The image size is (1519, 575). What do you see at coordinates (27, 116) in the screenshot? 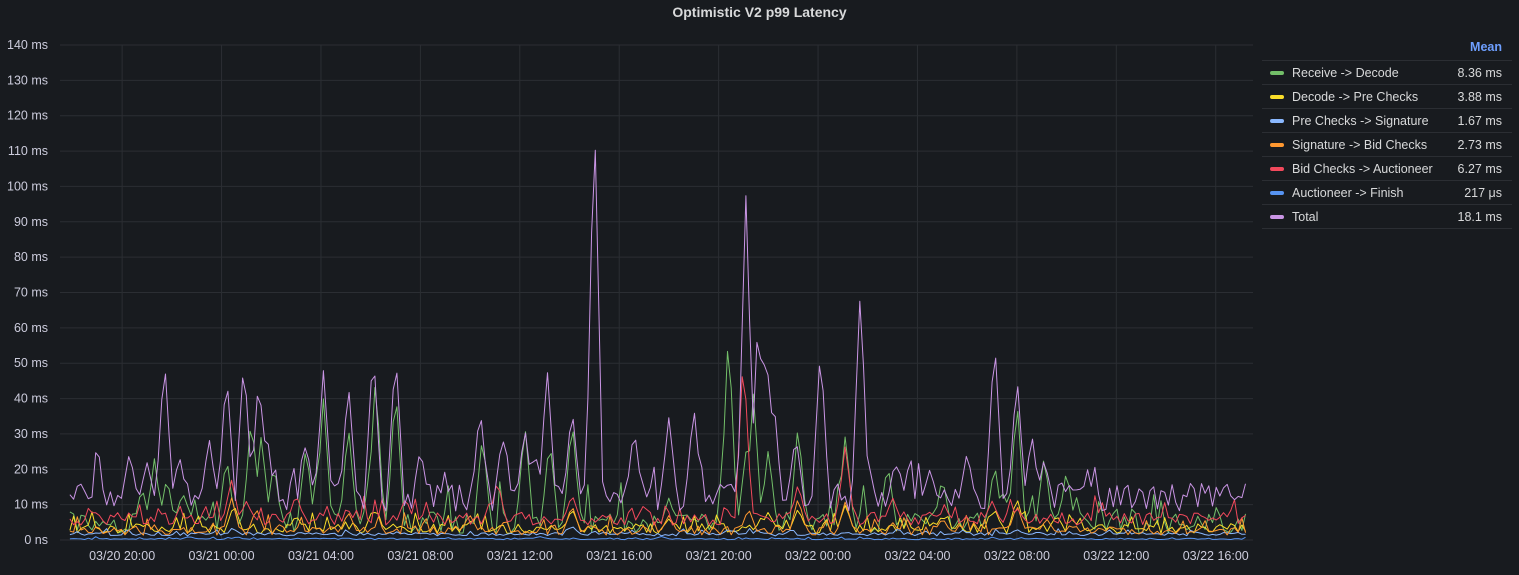
I see `y-tick-label: 120 ms` at bounding box center [27, 116].